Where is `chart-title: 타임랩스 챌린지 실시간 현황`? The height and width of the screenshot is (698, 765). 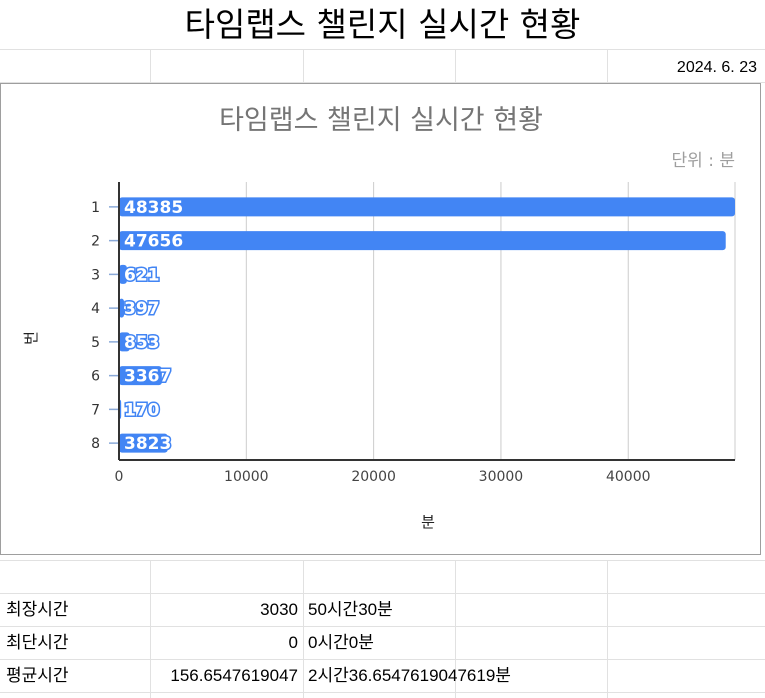
chart-title: 타임랩스 챌린지 실시간 현황 is located at coordinates (381, 120).